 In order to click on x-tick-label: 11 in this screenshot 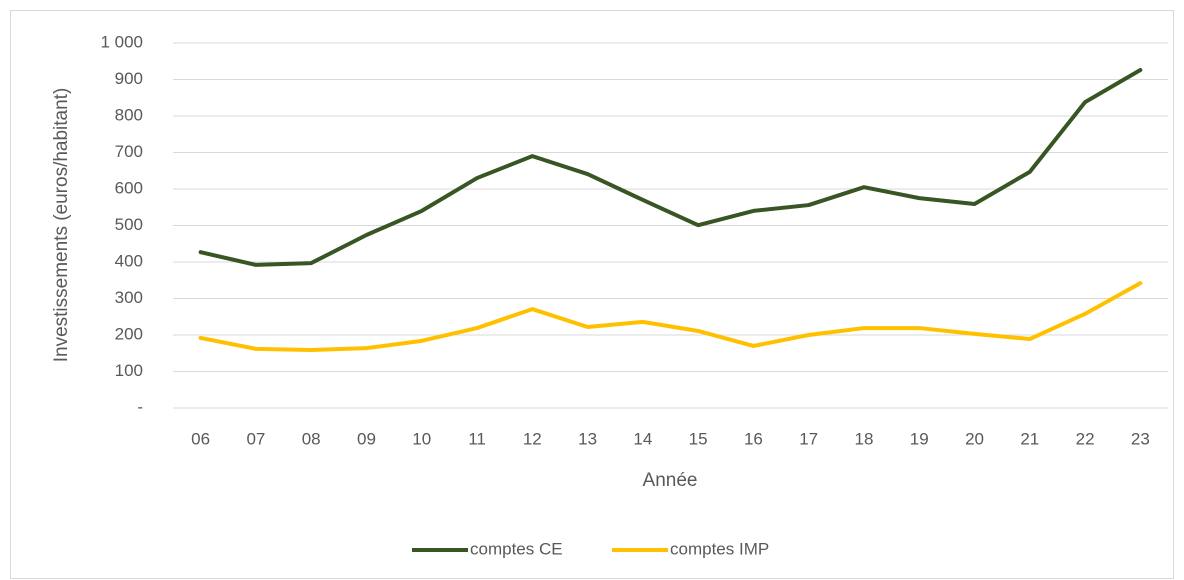, I will do `click(477, 438)`.